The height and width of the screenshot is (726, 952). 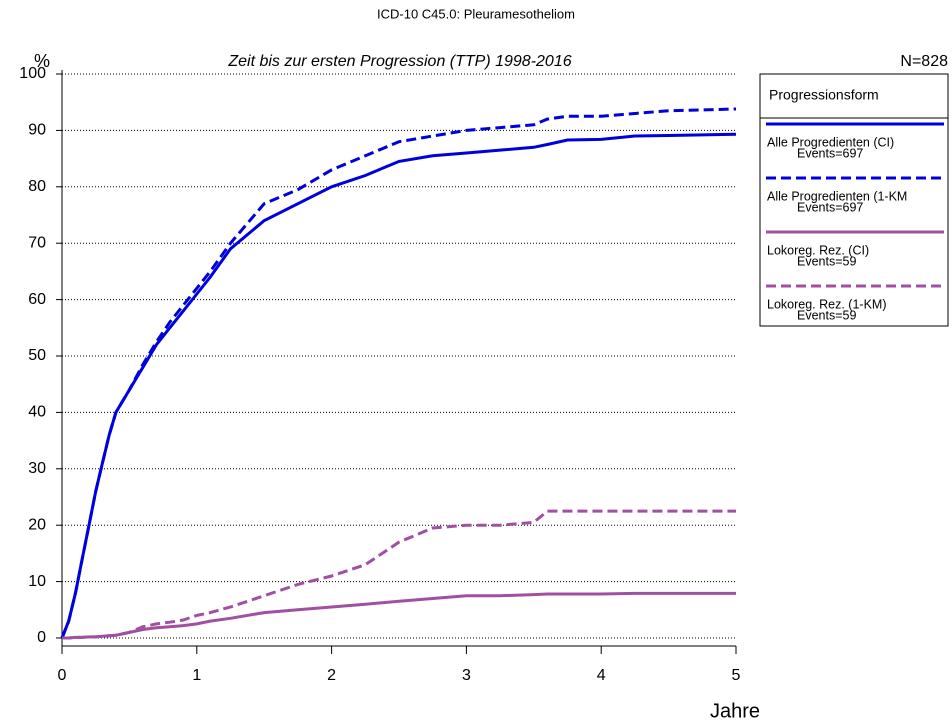 I want to click on y-tick-label: 80, so click(x=37, y=186).